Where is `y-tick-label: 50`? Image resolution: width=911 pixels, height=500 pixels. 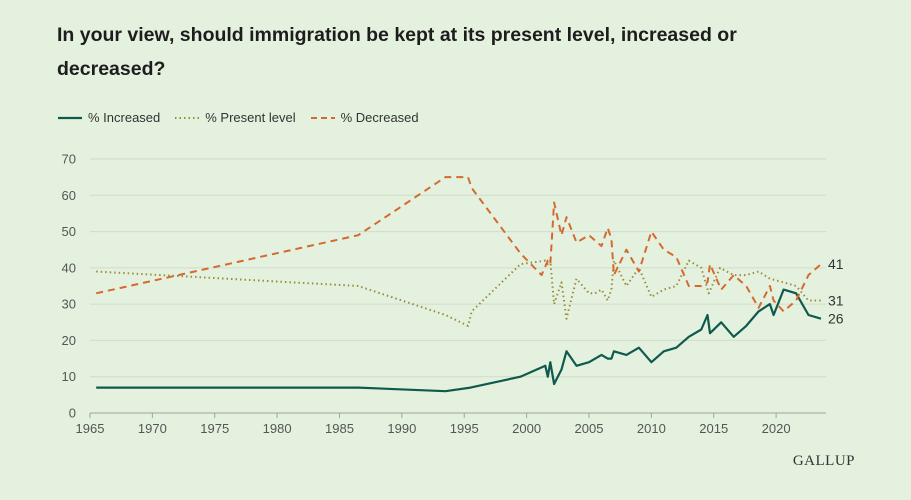 y-tick-label: 50 is located at coordinates (69, 231).